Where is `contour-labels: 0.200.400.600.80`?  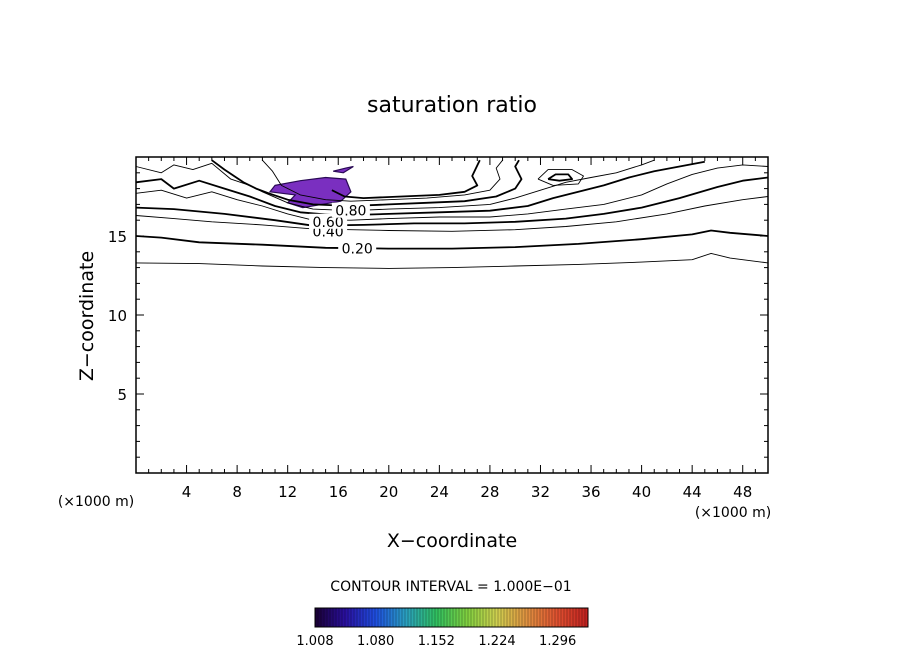 contour-labels: 0.200.400.600.80 is located at coordinates (343, 230).